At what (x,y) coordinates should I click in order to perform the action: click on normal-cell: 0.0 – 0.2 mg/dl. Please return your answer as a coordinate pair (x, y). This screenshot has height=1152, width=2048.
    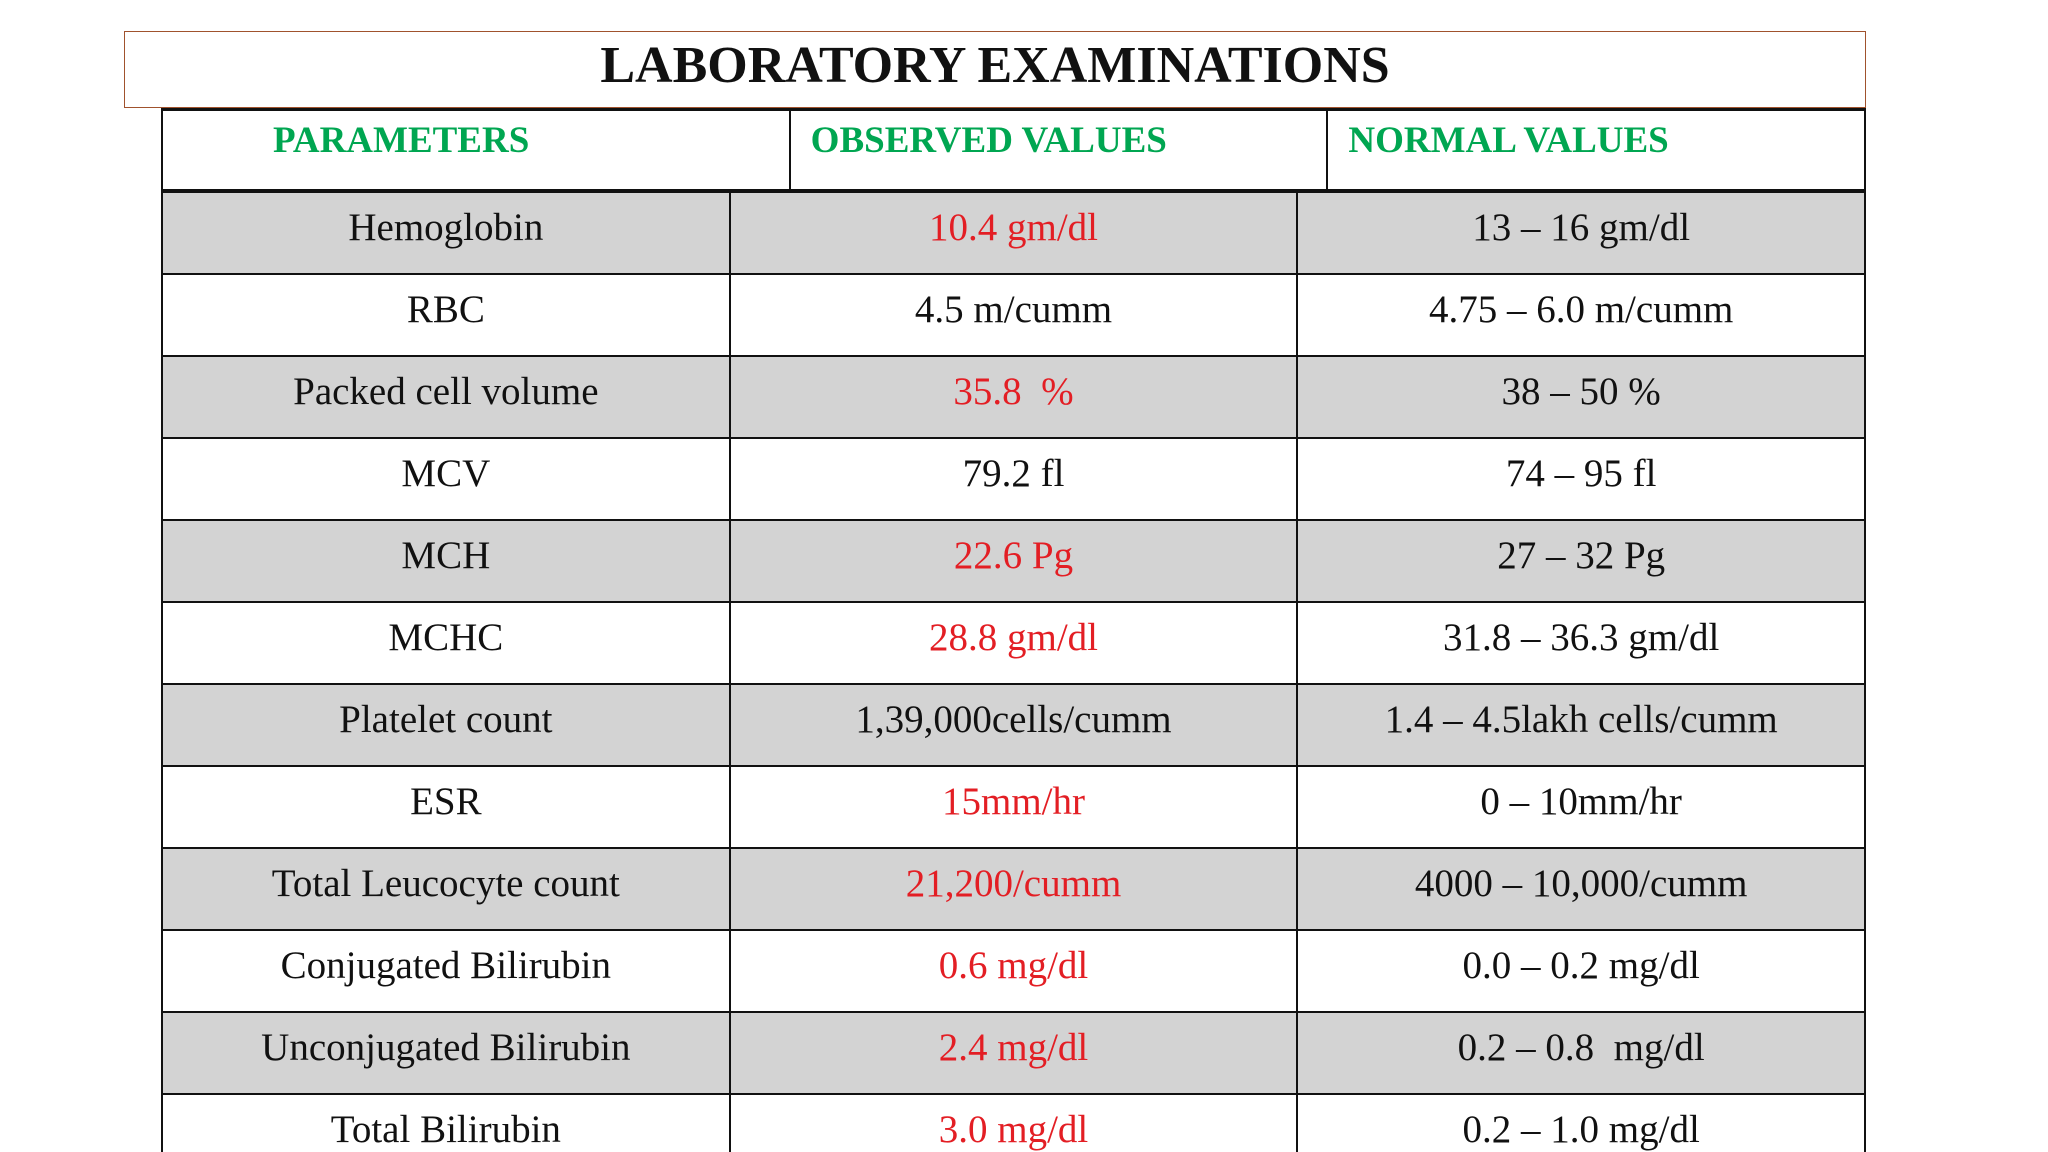
    Looking at the image, I should click on (1580, 971).